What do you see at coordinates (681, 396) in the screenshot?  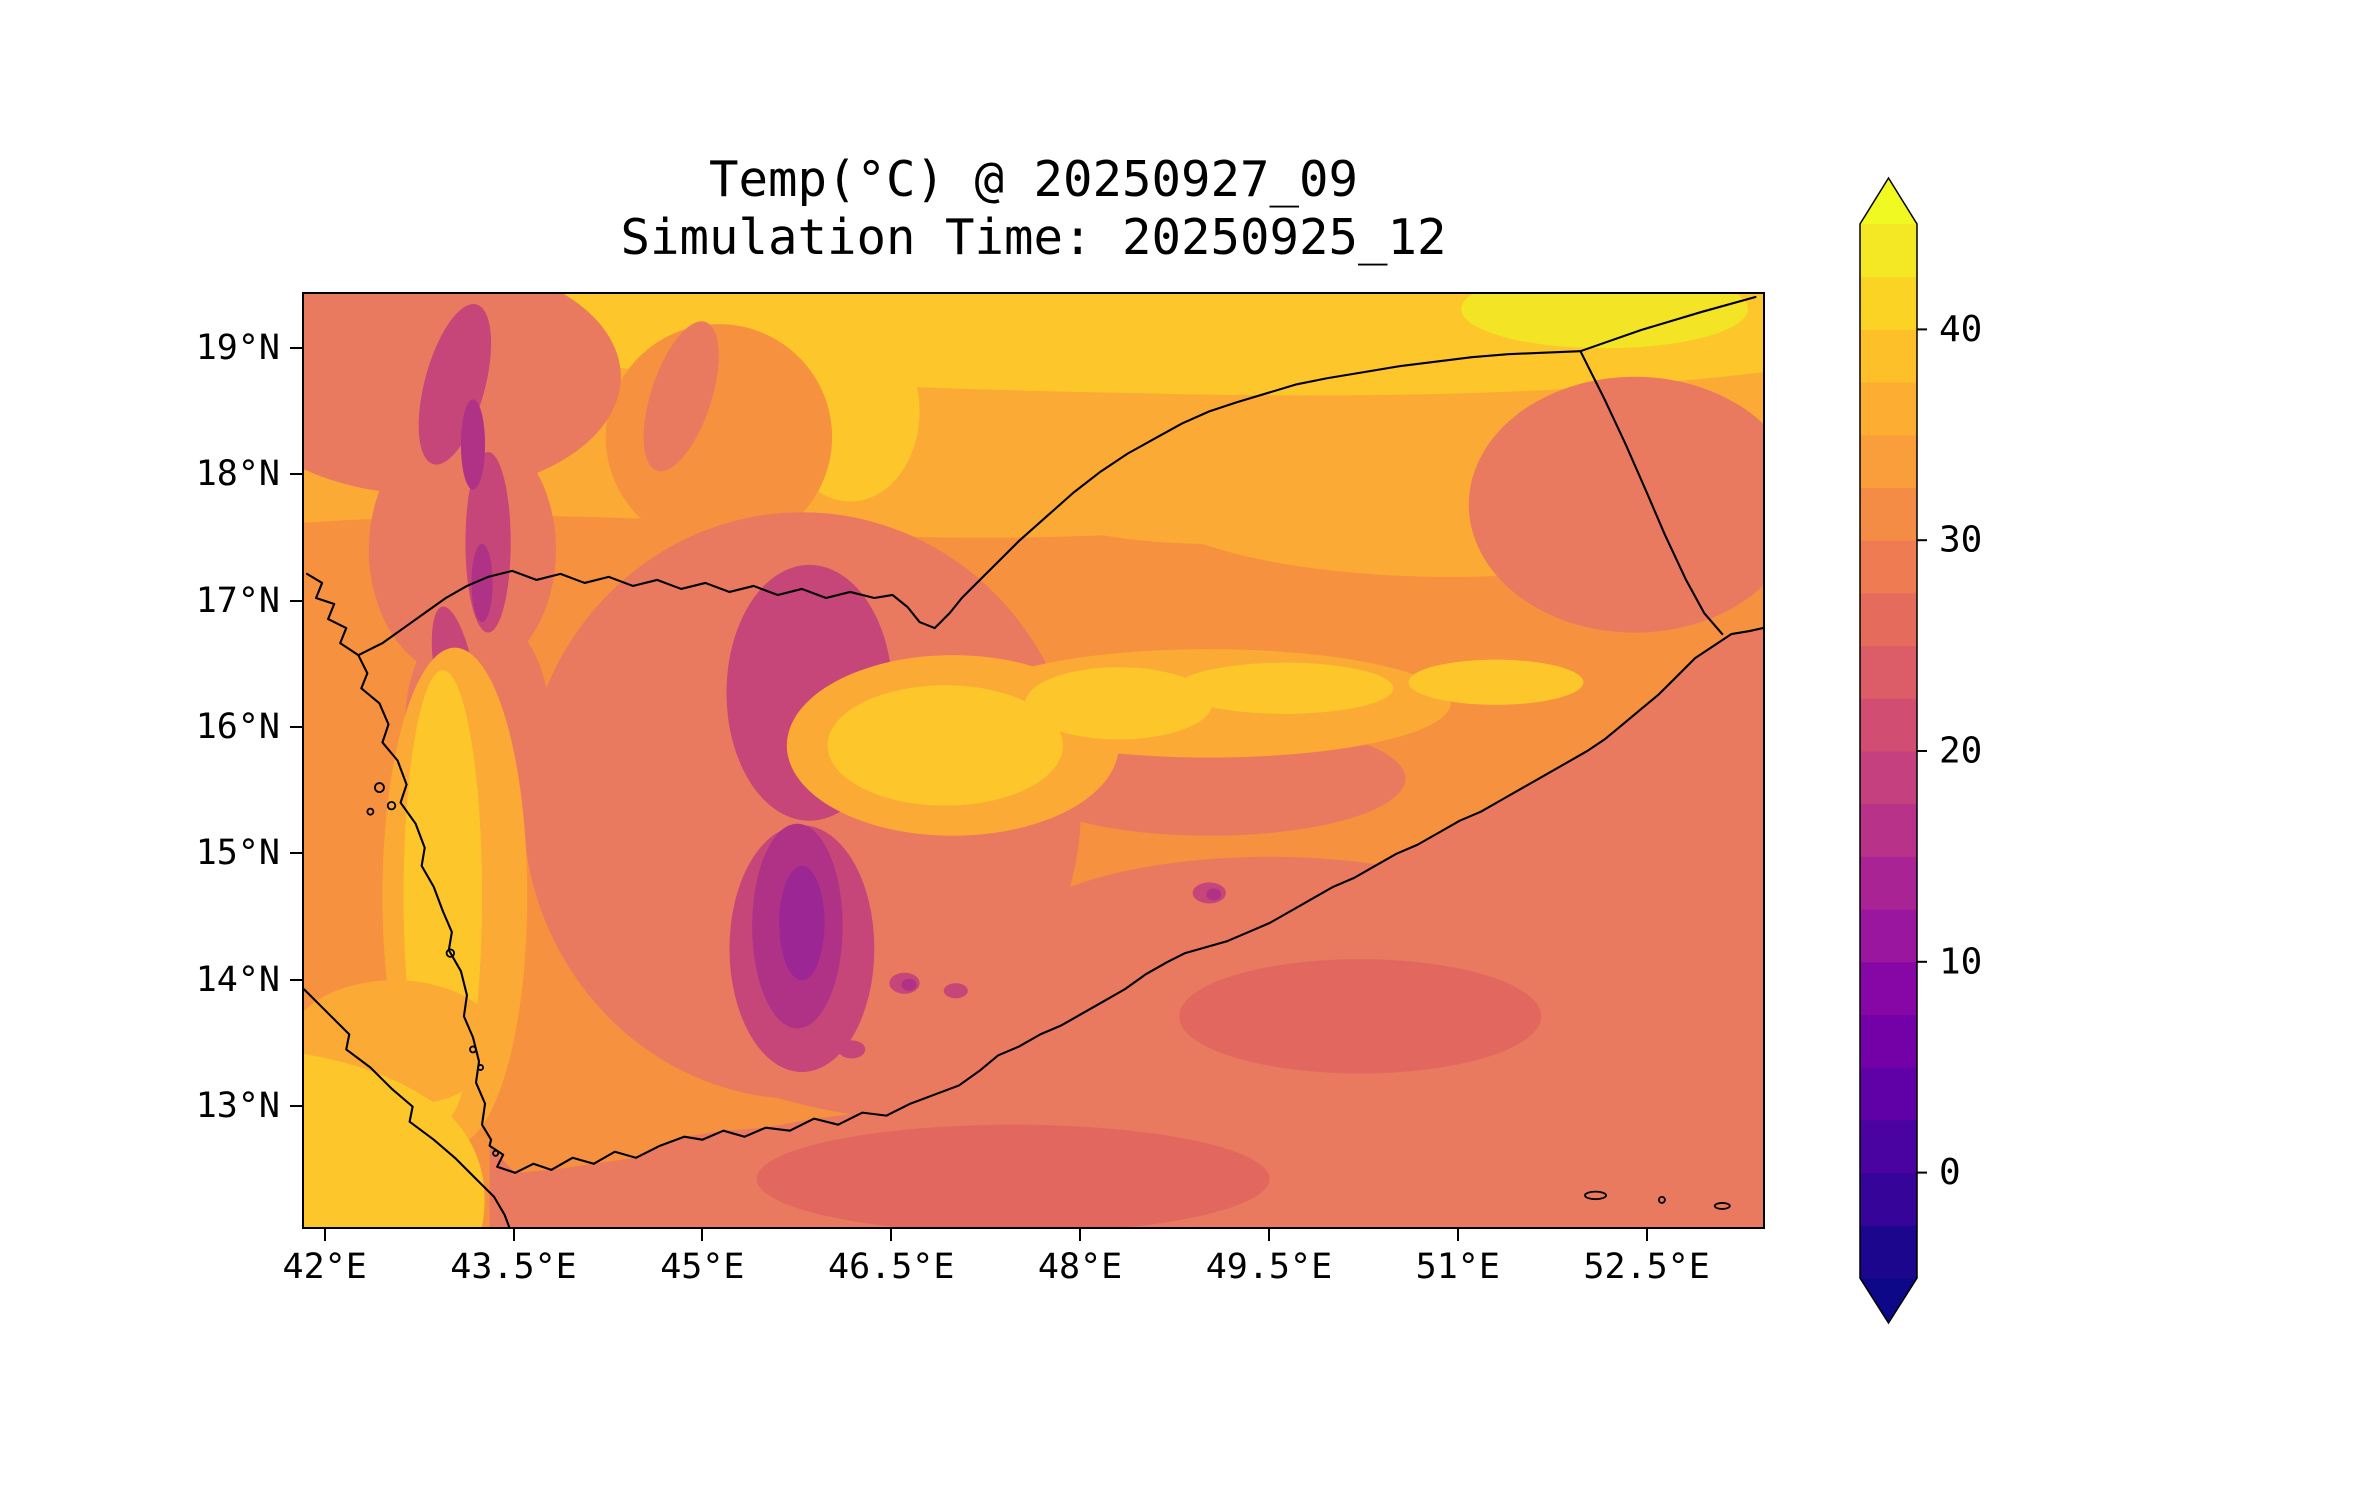 I see `field-nw-cool-streak` at bounding box center [681, 396].